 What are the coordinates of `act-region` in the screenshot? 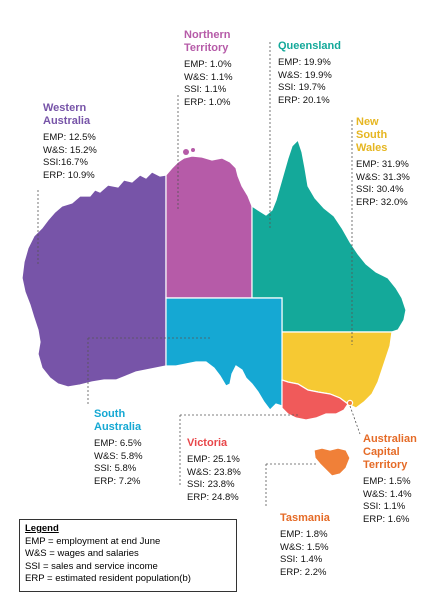 It's located at (350, 403).